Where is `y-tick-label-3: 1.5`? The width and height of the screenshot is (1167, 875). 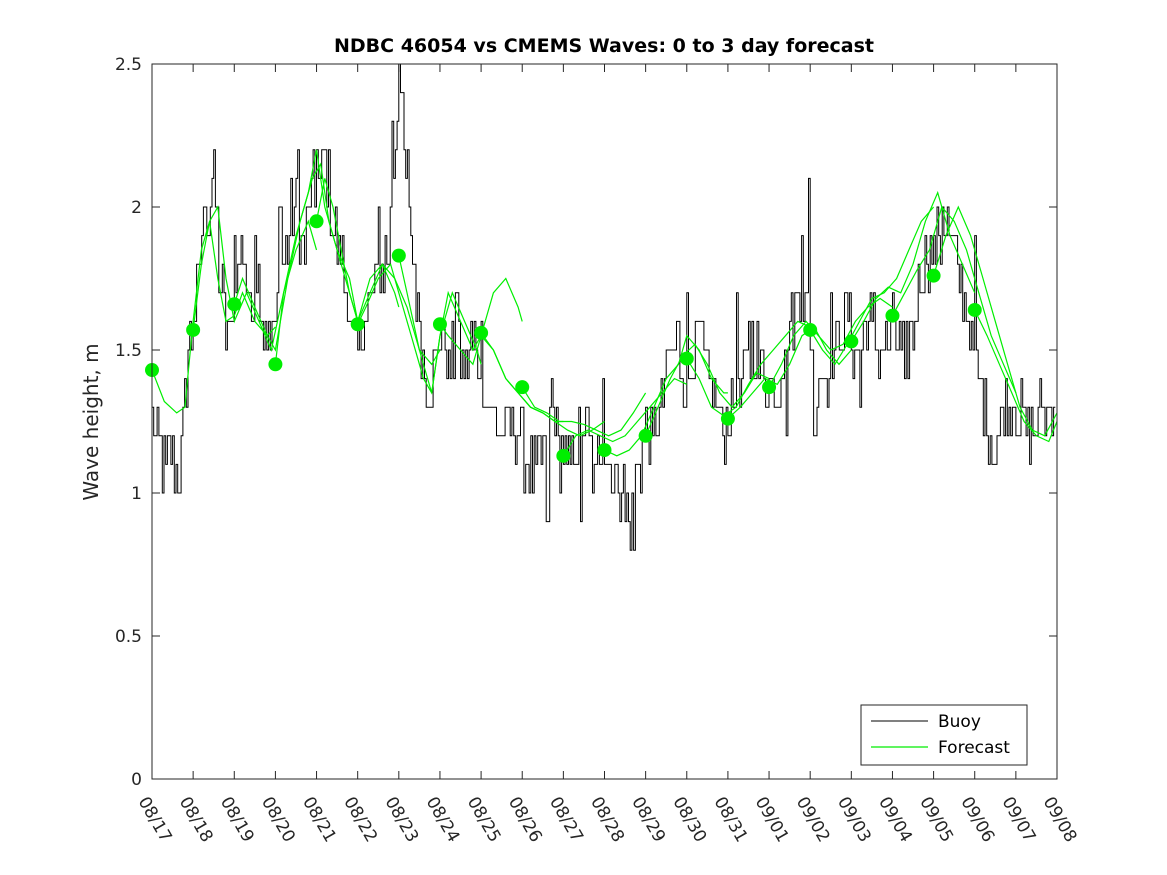 y-tick-label-3: 1.5 is located at coordinates (128, 351).